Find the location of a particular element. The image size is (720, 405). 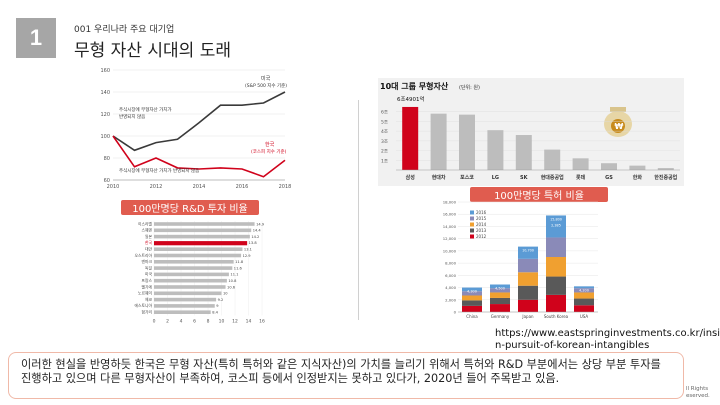

rd-category-label: 덴마크 is located at coordinates (147, 261).